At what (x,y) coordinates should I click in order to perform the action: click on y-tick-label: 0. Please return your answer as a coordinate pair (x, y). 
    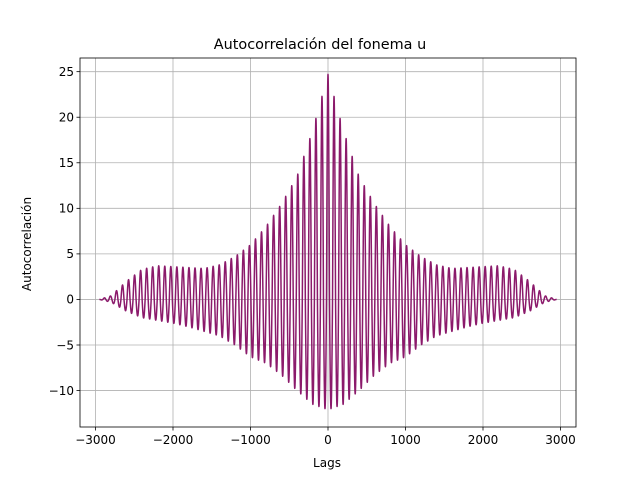
    Looking at the image, I should click on (70, 300).